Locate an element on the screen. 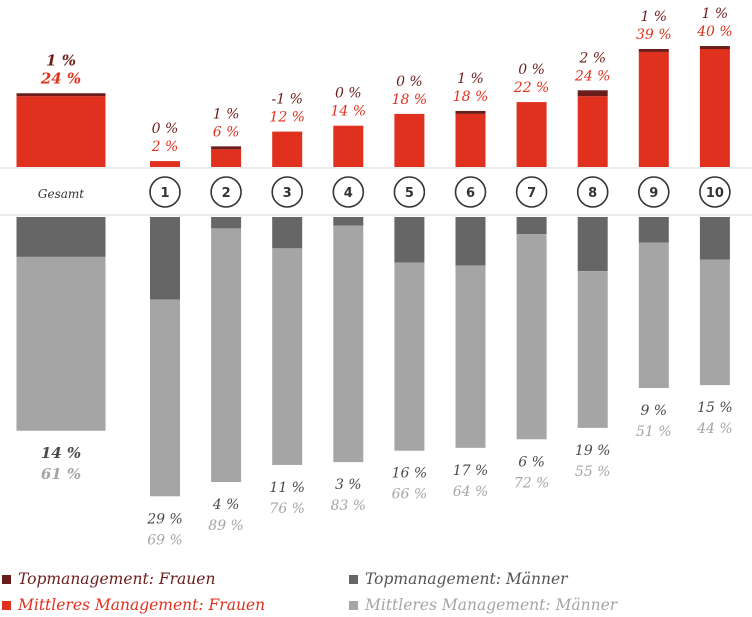 The height and width of the screenshot is (617, 752). label-top-men-10: 15 % is located at coordinates (715, 408).